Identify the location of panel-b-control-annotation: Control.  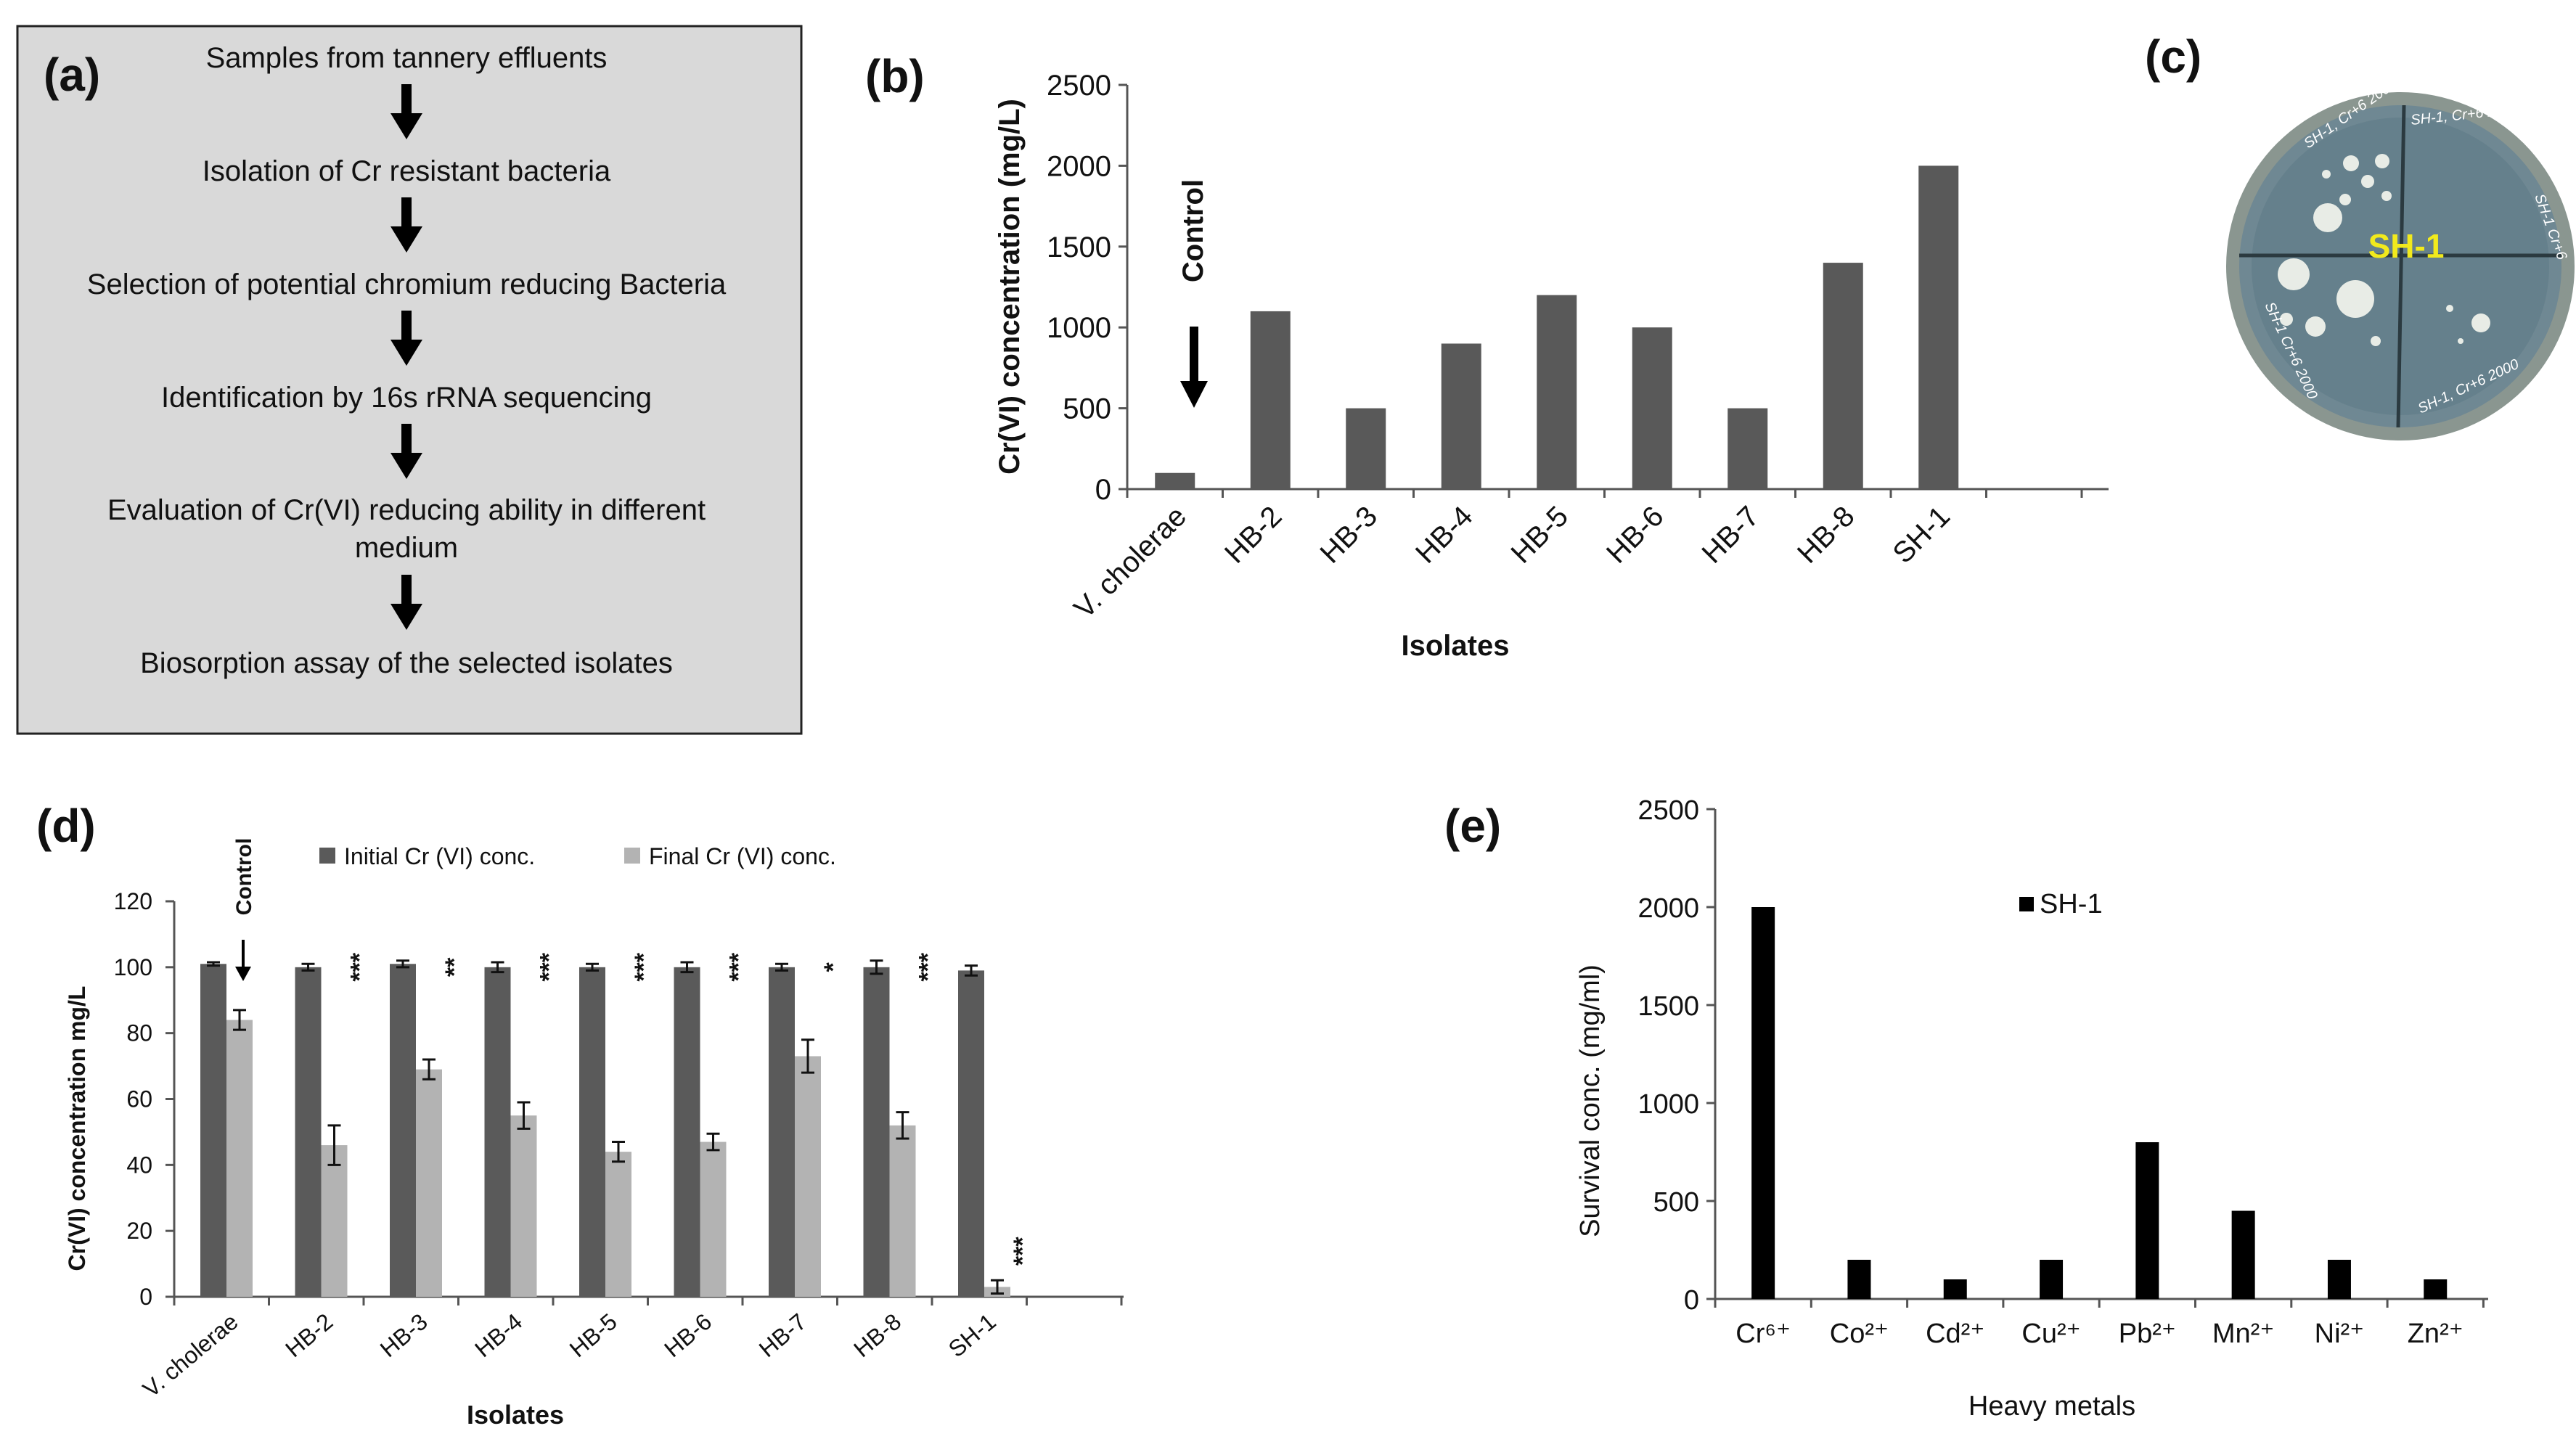
(1193, 231).